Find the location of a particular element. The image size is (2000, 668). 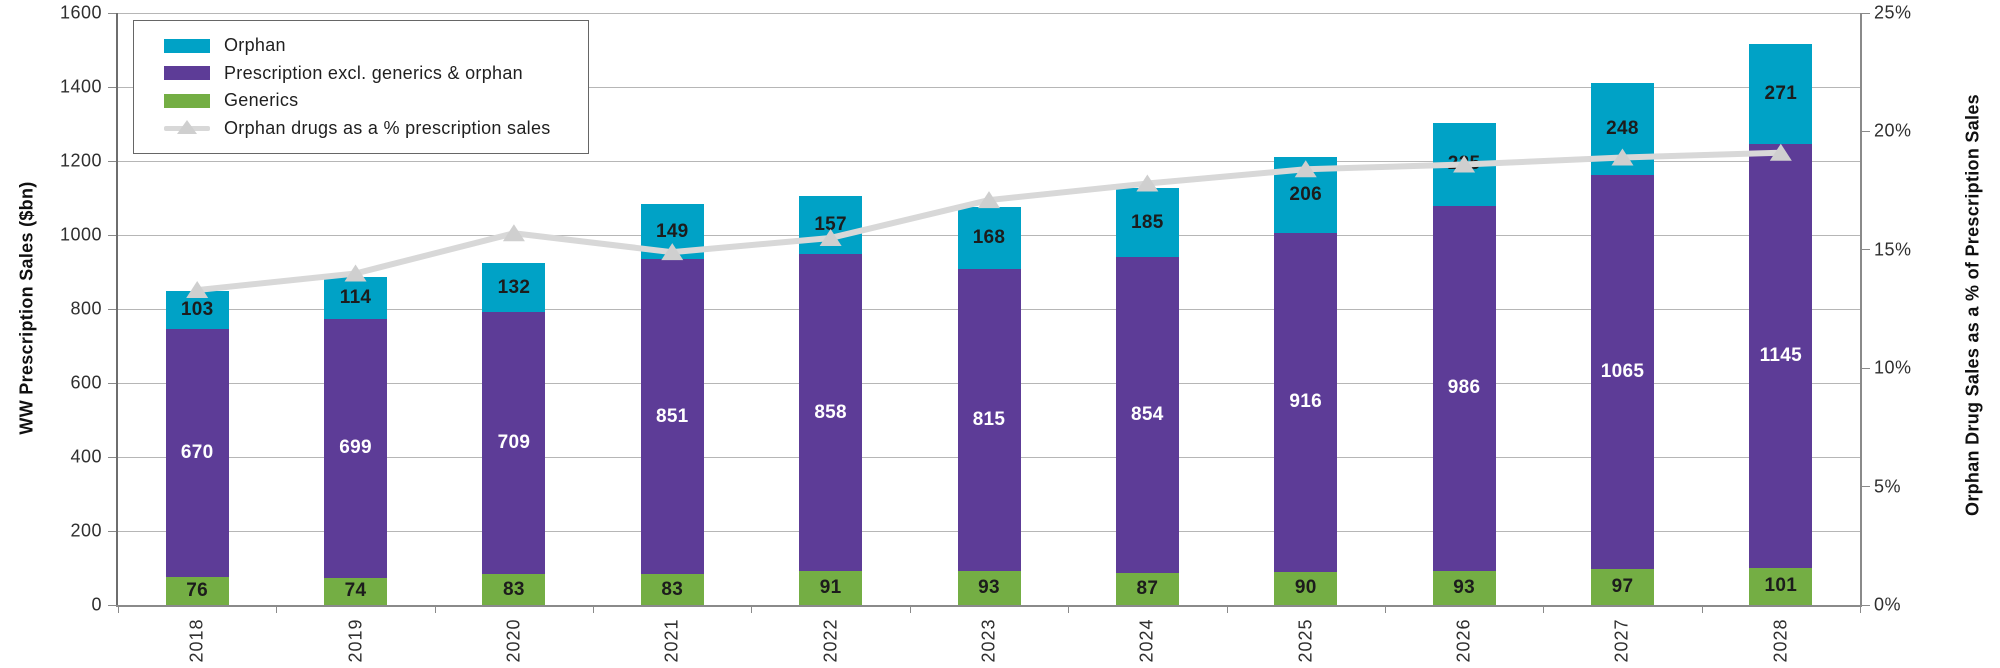

y-axis-left-tick-label: 400 is located at coordinates (86, 456).